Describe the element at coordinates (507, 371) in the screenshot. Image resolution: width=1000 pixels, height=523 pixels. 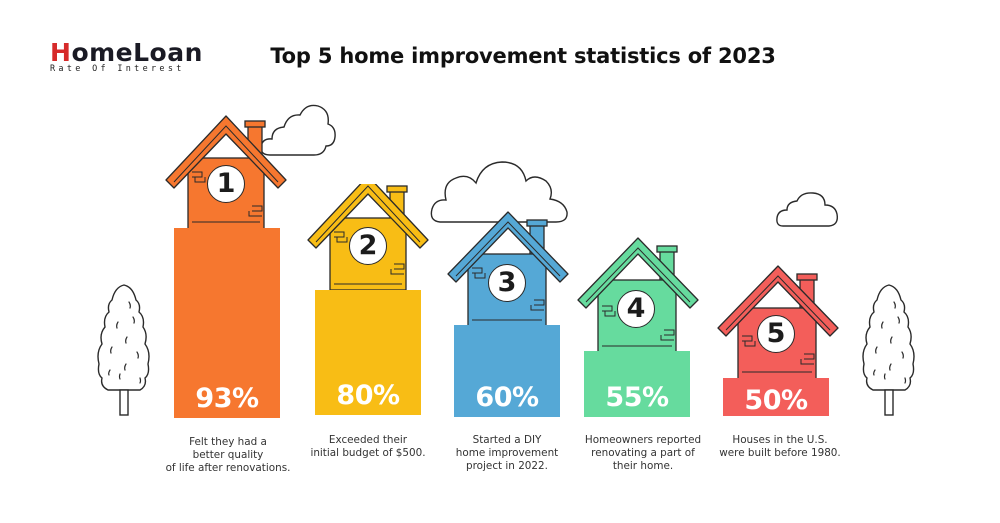
I see `stat-bar-3: 60%` at that location.